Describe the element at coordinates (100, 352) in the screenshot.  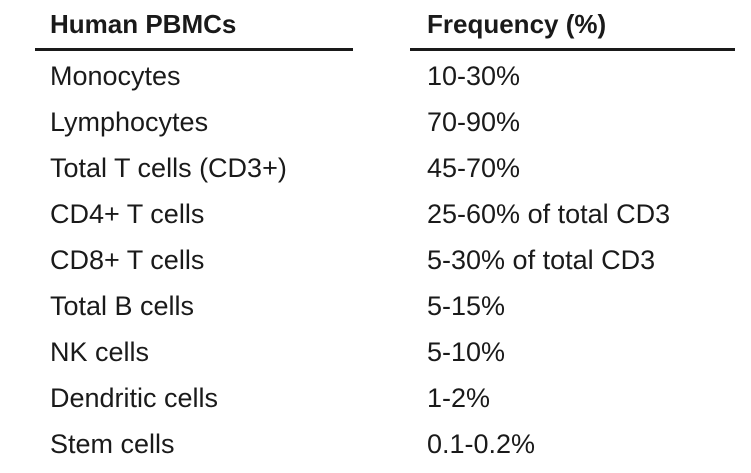
I see `cell-type: NK cells` at that location.